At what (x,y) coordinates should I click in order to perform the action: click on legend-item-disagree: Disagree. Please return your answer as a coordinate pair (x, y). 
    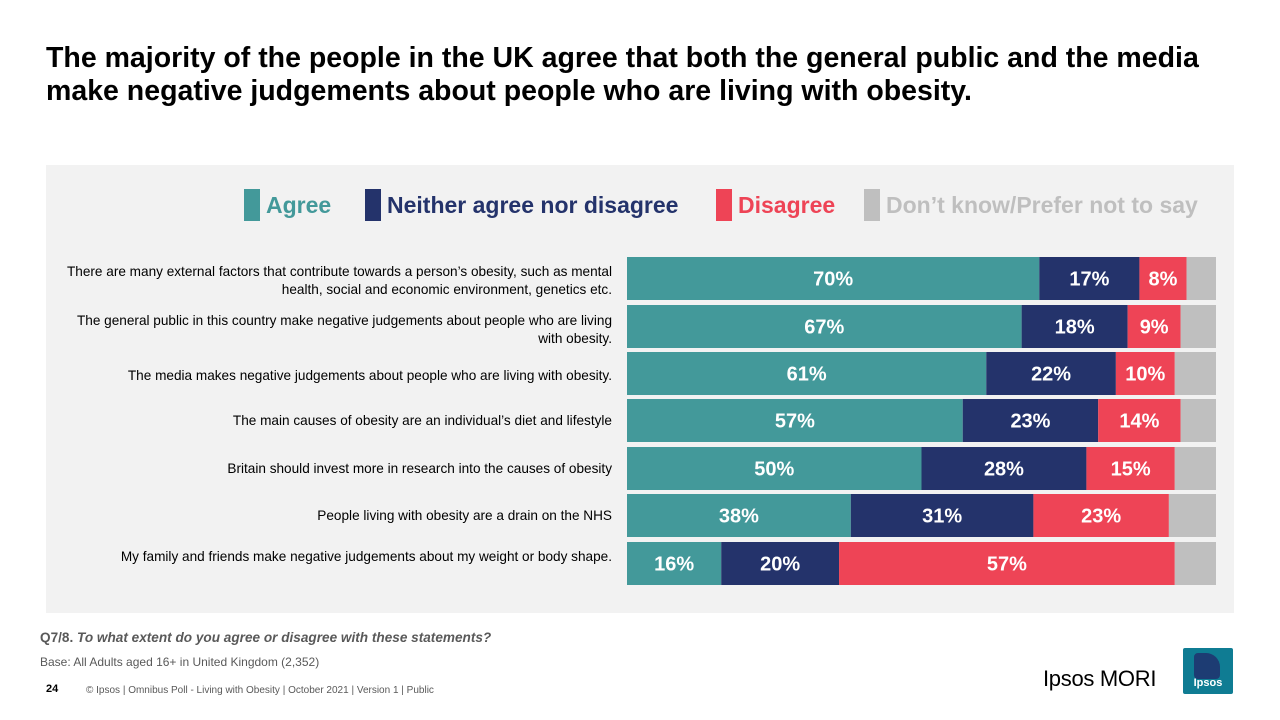
    Looking at the image, I should click on (775, 205).